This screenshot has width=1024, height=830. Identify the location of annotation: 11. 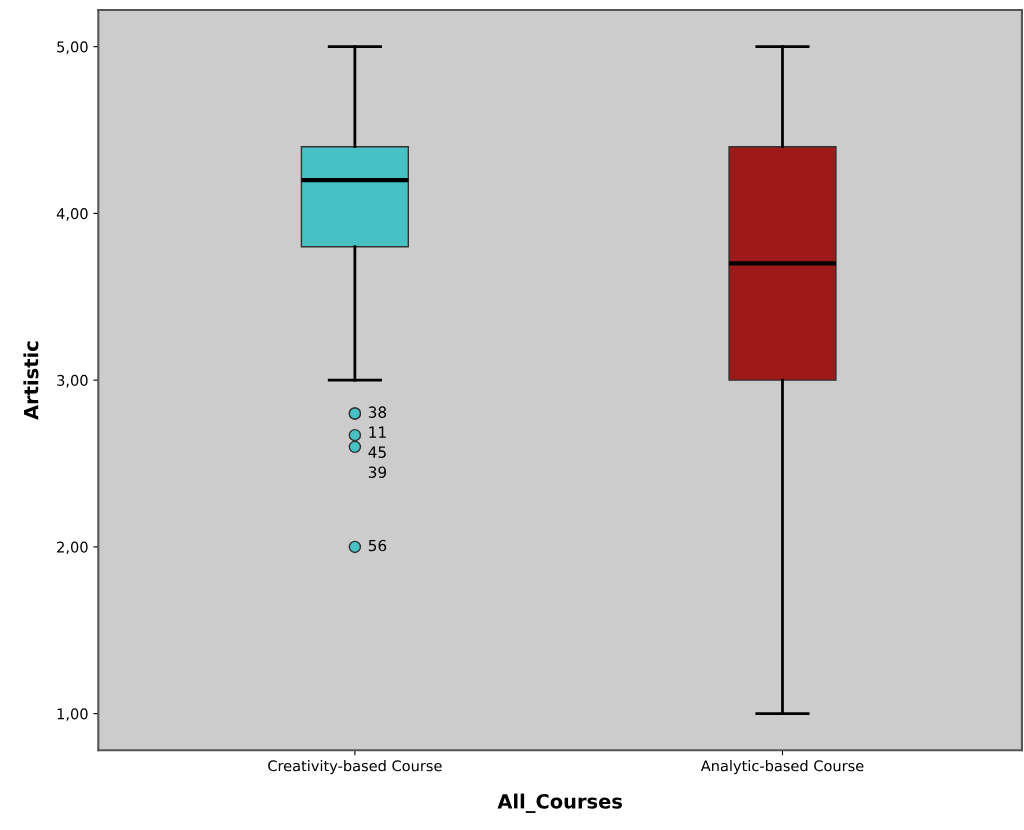
(377, 432).